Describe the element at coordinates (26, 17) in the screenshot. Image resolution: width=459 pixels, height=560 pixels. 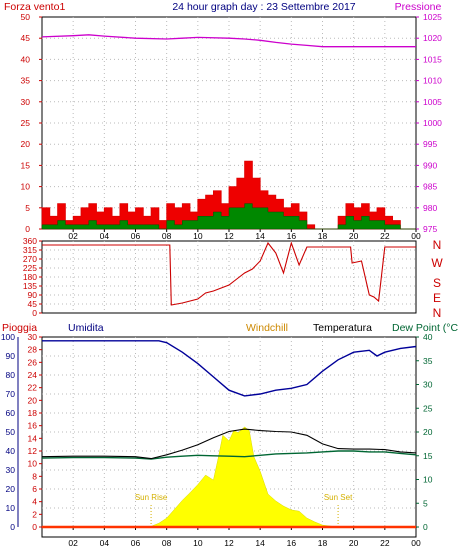
I see `chart1-left-tick-label: 50` at that location.